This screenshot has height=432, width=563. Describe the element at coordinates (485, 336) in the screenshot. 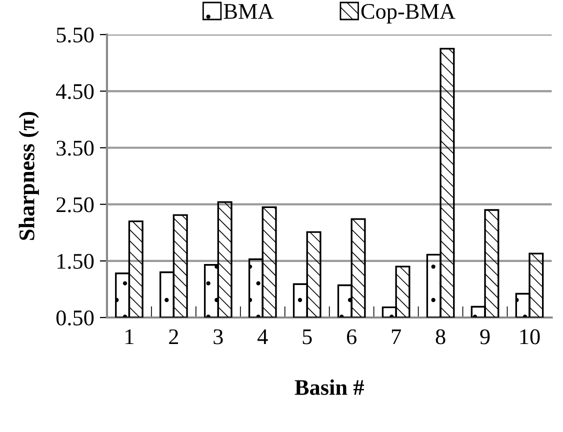

I see `x-tick-label: 9` at that location.